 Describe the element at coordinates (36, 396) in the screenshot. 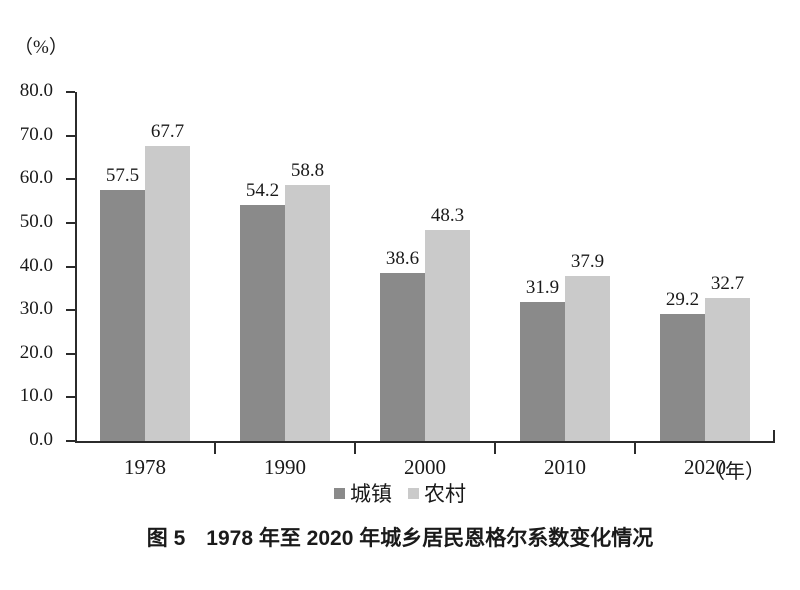

I see `y-axis-tick-label: 10.0` at that location.